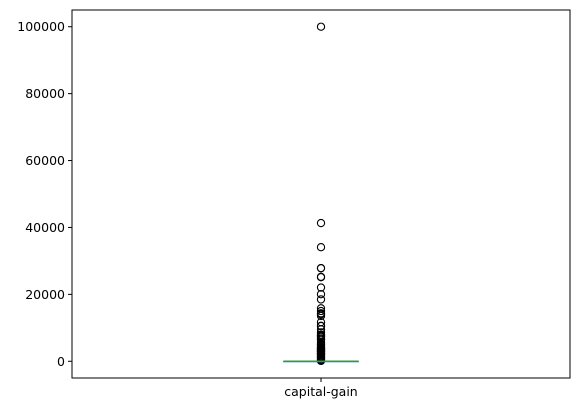 This screenshot has width=578, height=413. Describe the element at coordinates (320, 391) in the screenshot. I see `x-tick-label: capital-gain` at that location.